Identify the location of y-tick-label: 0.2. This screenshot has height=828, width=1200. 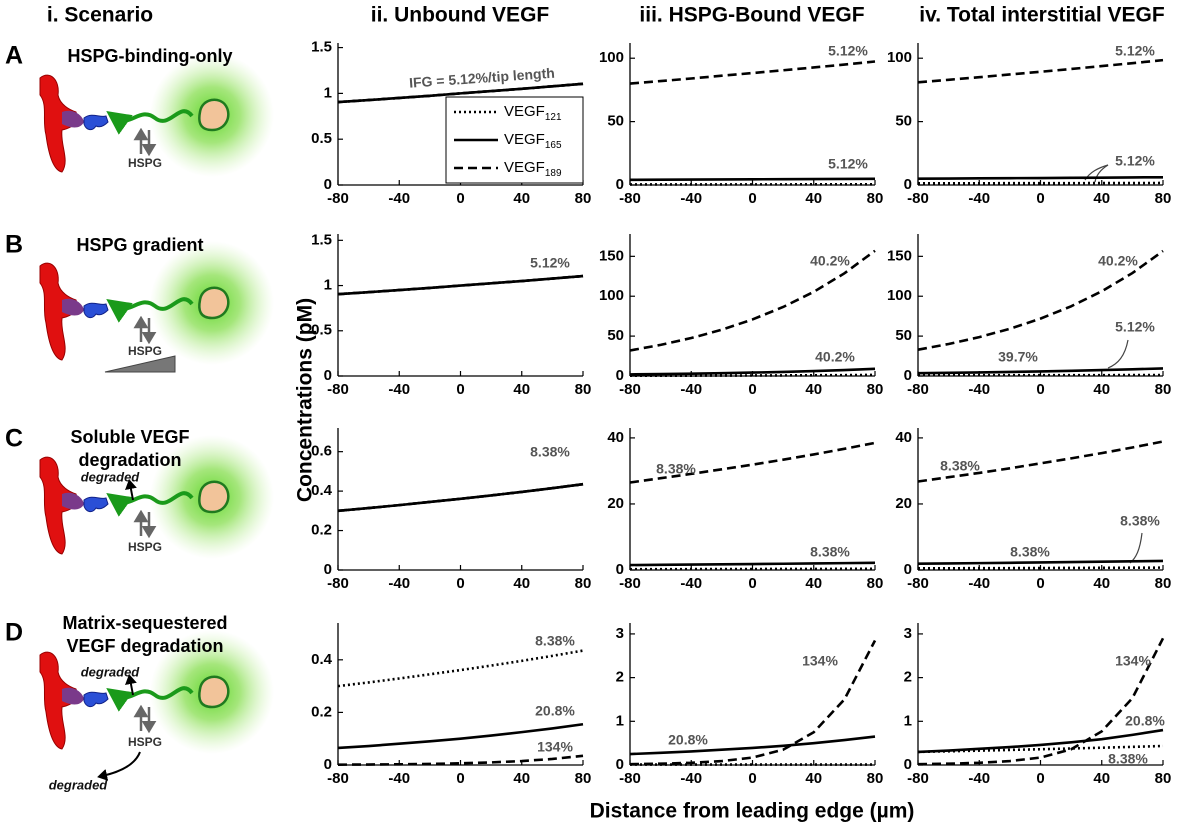
(321, 711).